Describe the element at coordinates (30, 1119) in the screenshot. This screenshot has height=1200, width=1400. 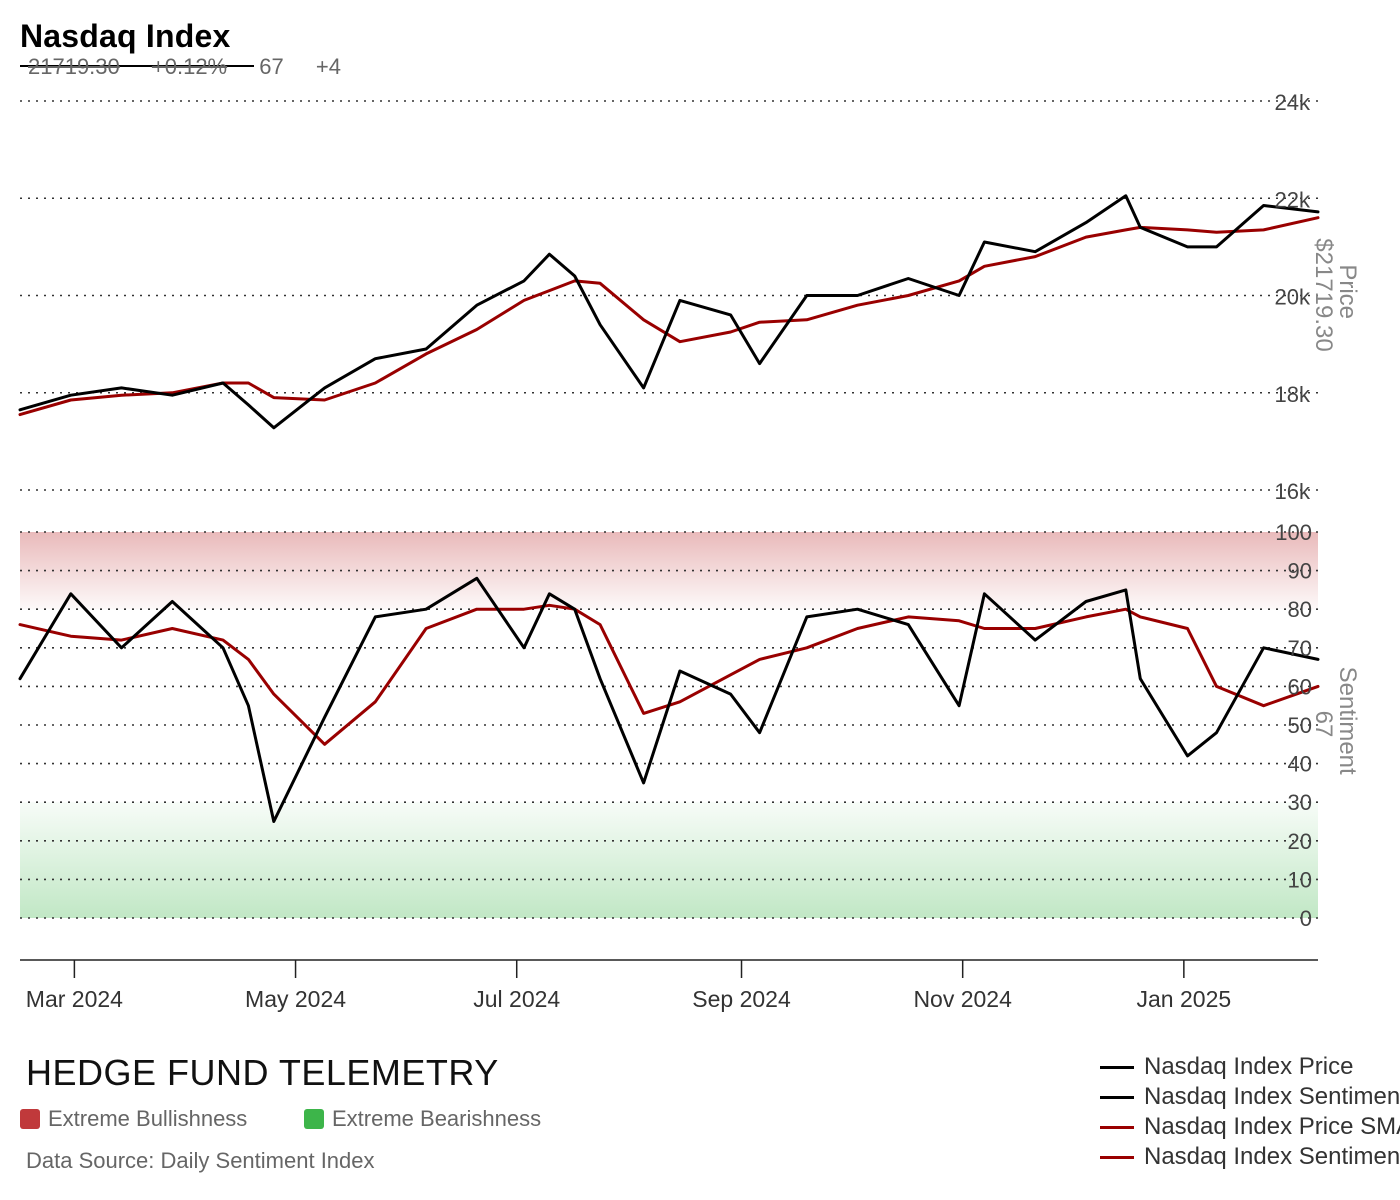
I see `bull-swatch` at that location.